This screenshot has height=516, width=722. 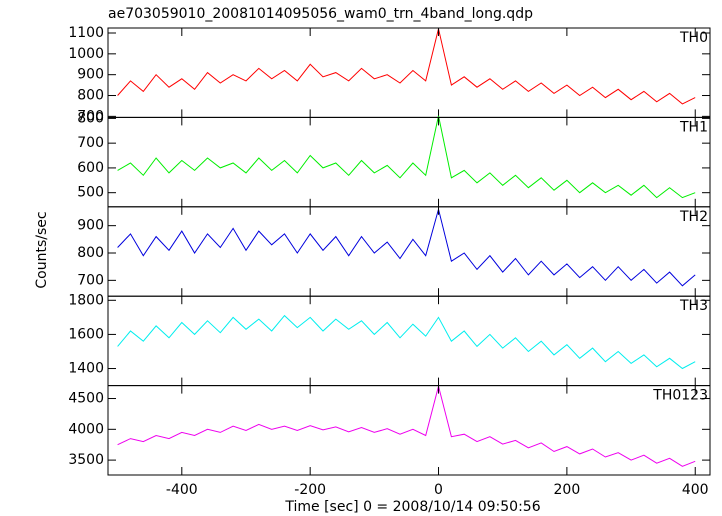 I want to click on y-tick-label: 1000, so click(x=86, y=54).